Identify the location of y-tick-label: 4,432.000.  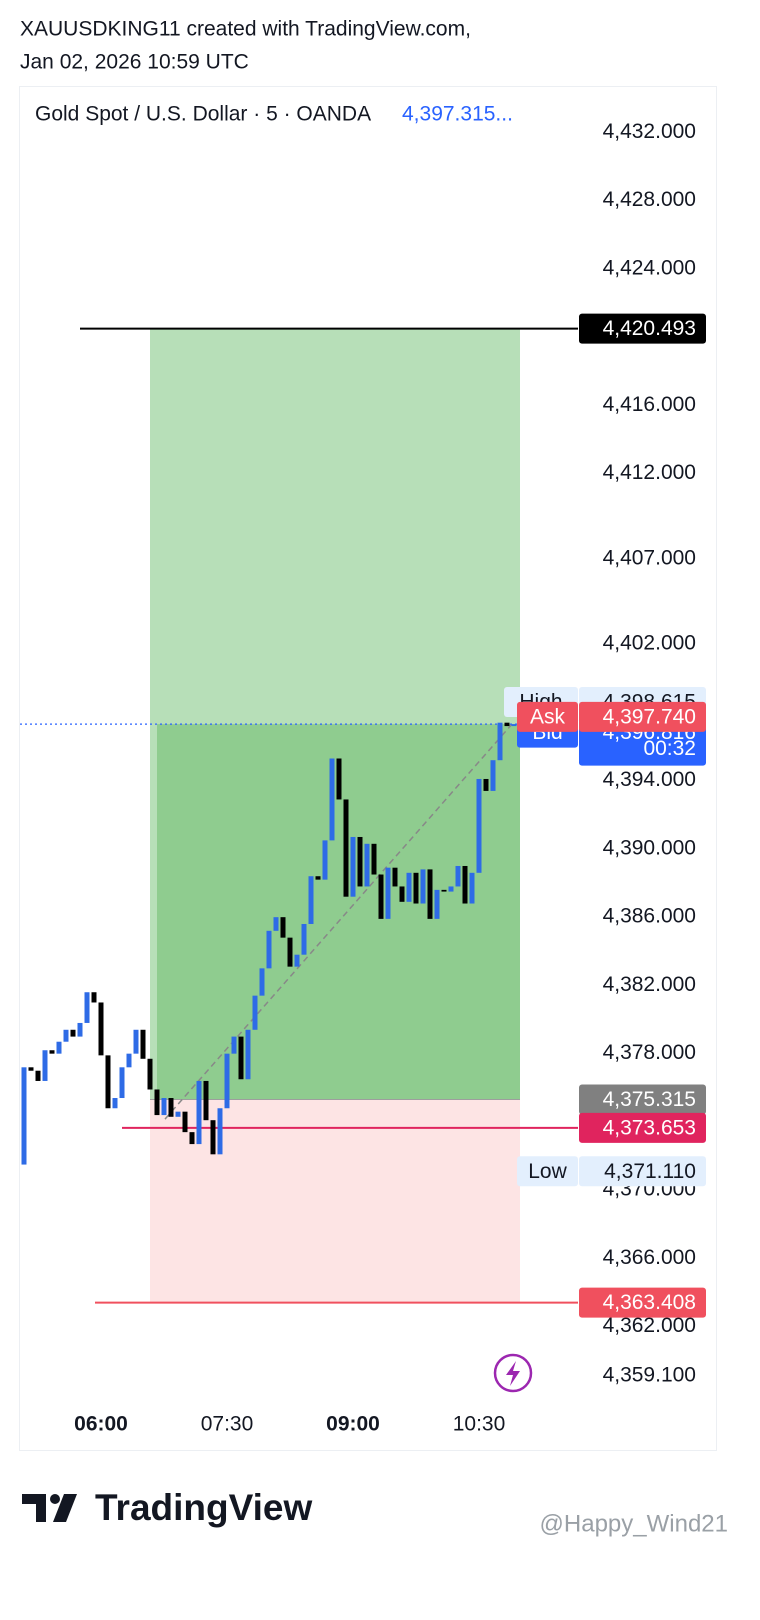
(649, 131).